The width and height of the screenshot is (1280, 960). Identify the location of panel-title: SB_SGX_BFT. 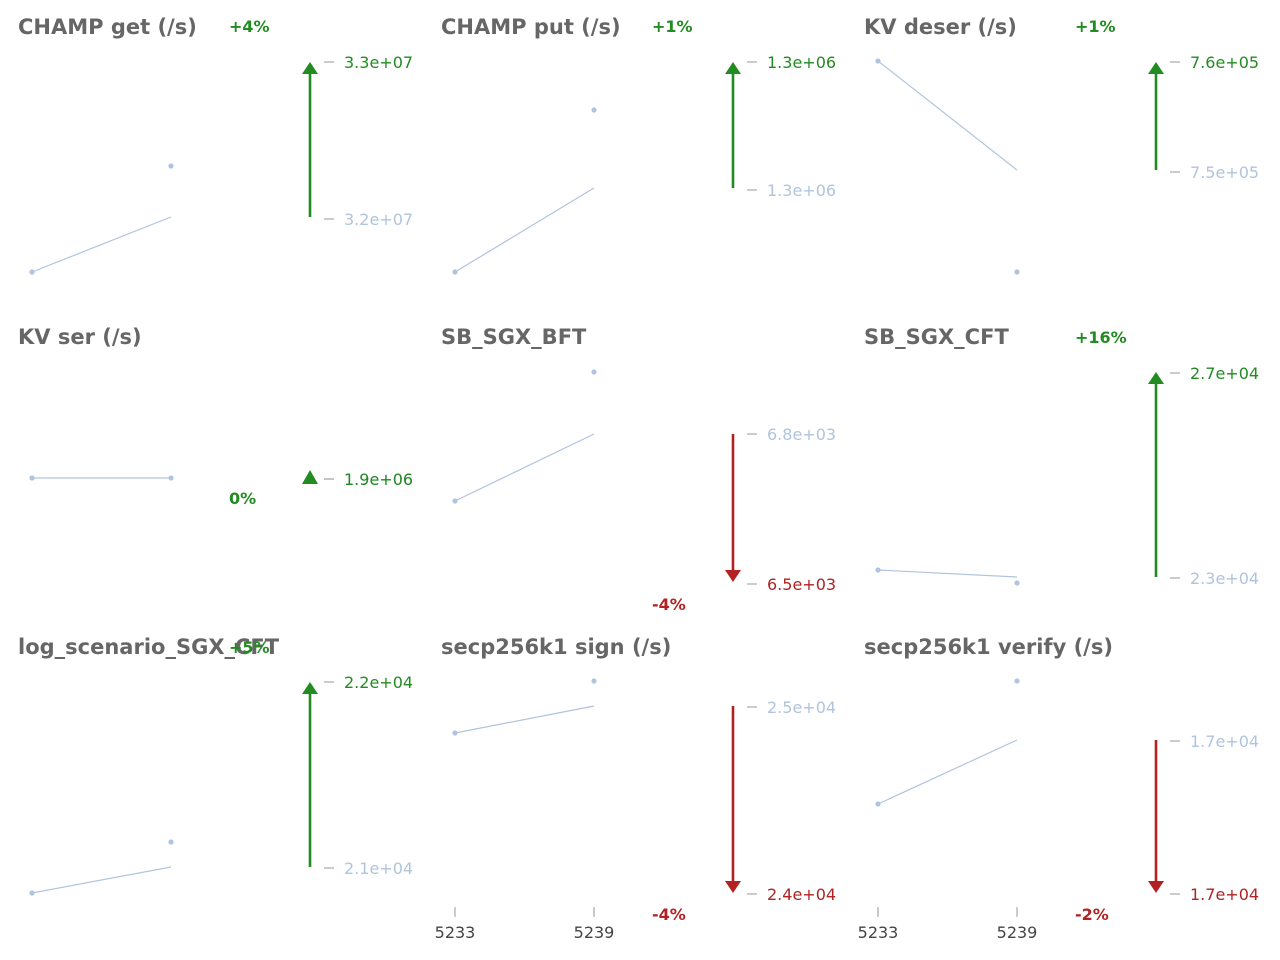
(514, 337).